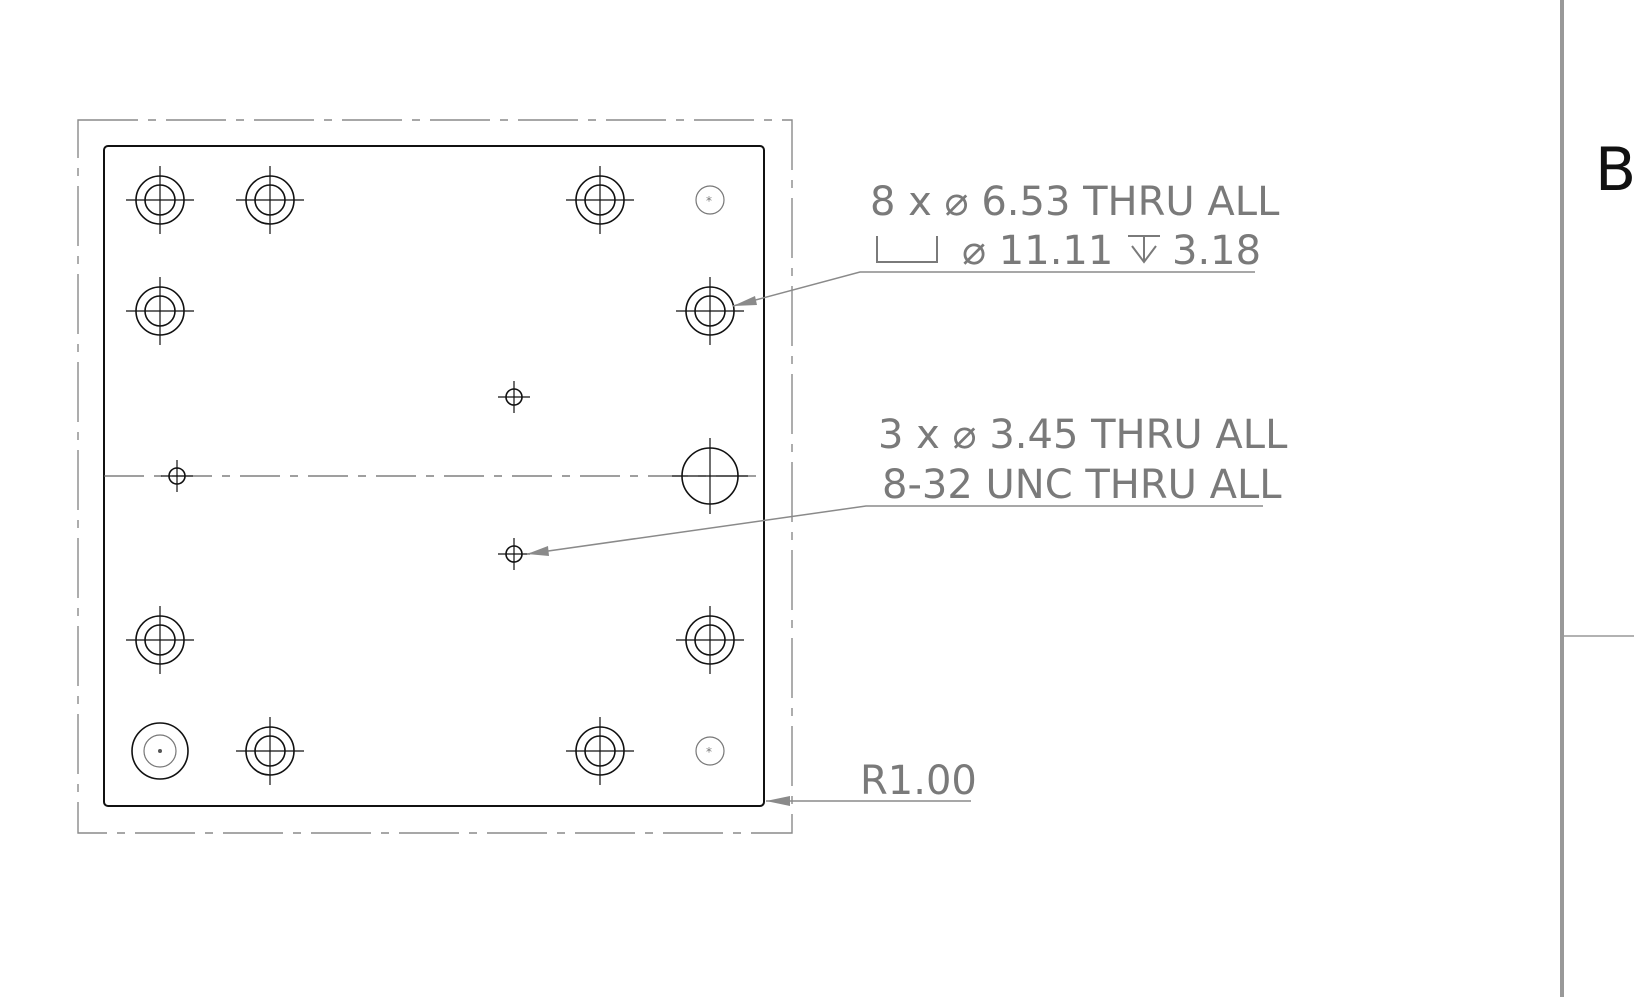 The height and width of the screenshot is (997, 1634). Describe the element at coordinates (993, 289) in the screenshot. I see `counterbore-leader` at that location.